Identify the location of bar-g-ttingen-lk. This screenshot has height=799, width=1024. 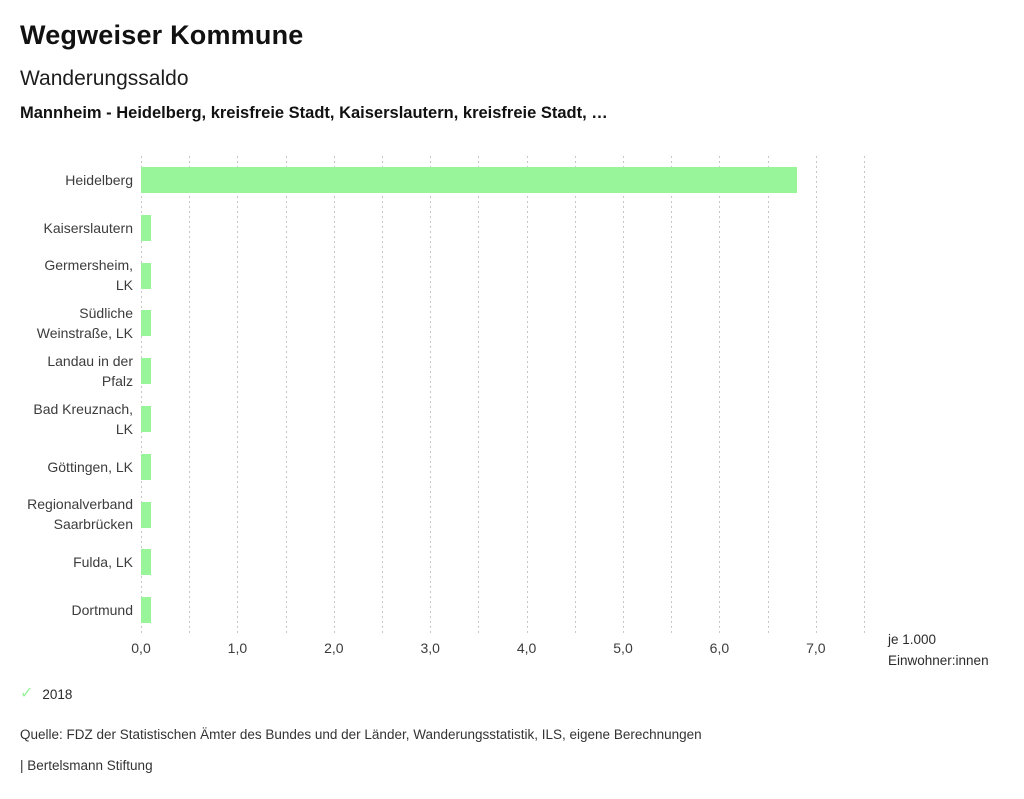
(146, 466).